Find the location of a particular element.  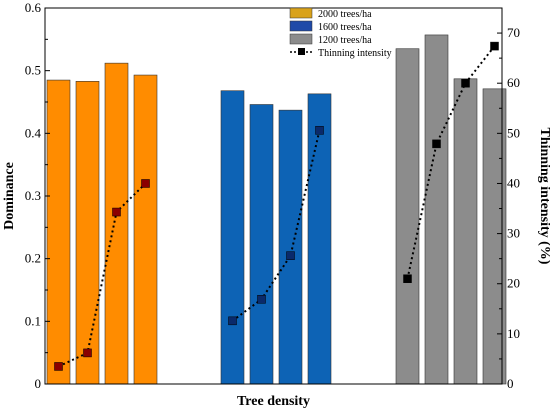

legend-label-3: 1200 trees/ha is located at coordinates (345, 40).